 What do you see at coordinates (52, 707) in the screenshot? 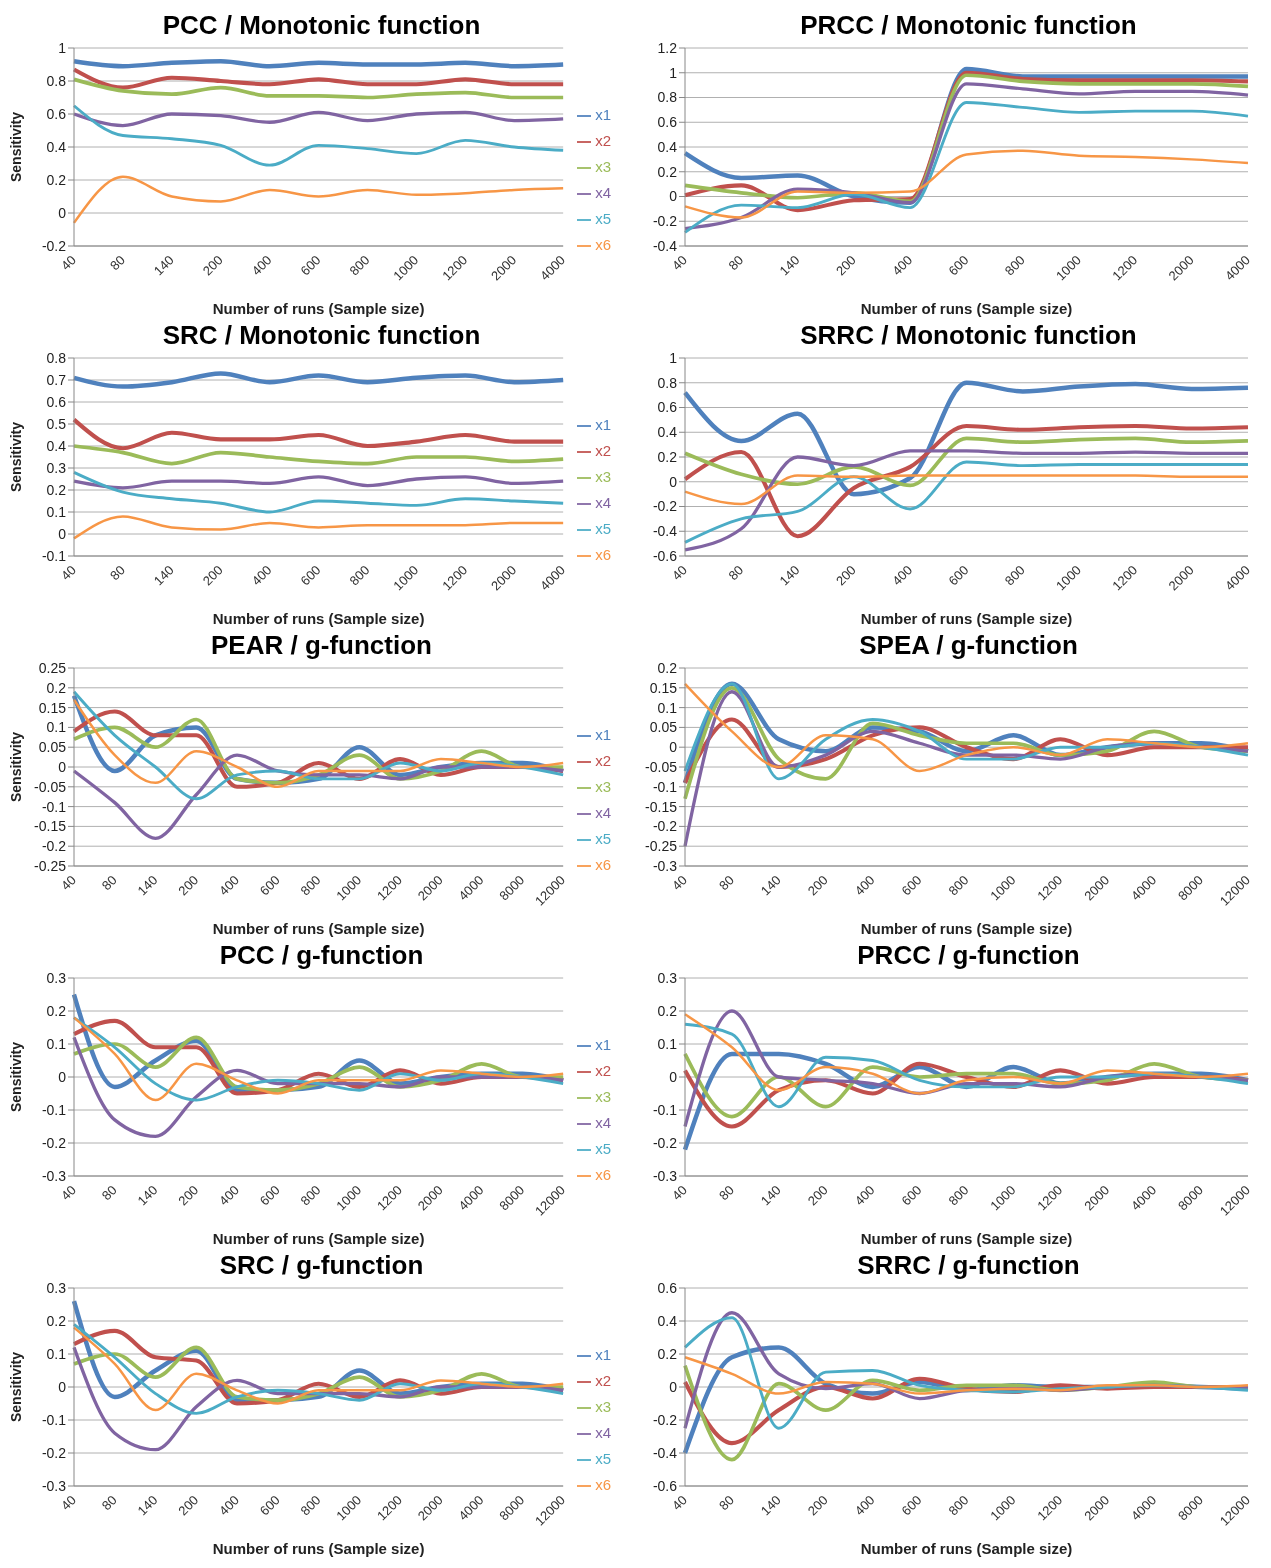
I see `y-tick-label: 0.15` at bounding box center [52, 707].